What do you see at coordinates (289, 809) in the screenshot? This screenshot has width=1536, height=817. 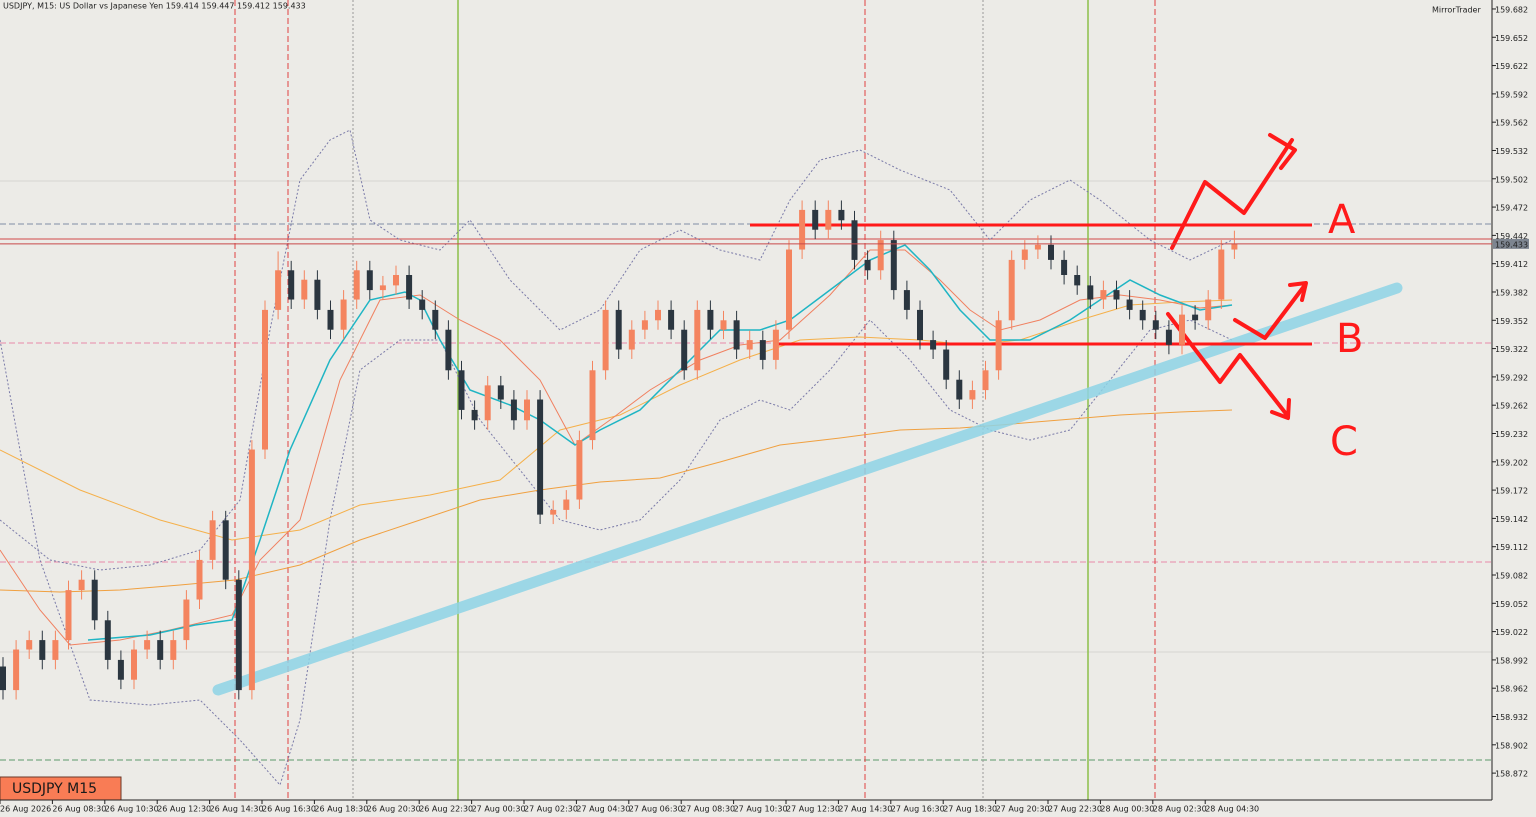 I see `x-tick-label: 26 Aug 16:30` at bounding box center [289, 809].